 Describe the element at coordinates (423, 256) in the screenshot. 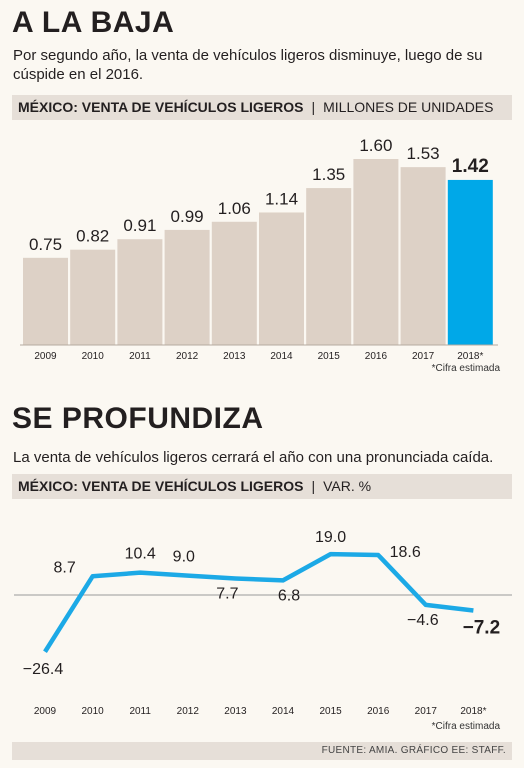

I see `bar-2017` at that location.